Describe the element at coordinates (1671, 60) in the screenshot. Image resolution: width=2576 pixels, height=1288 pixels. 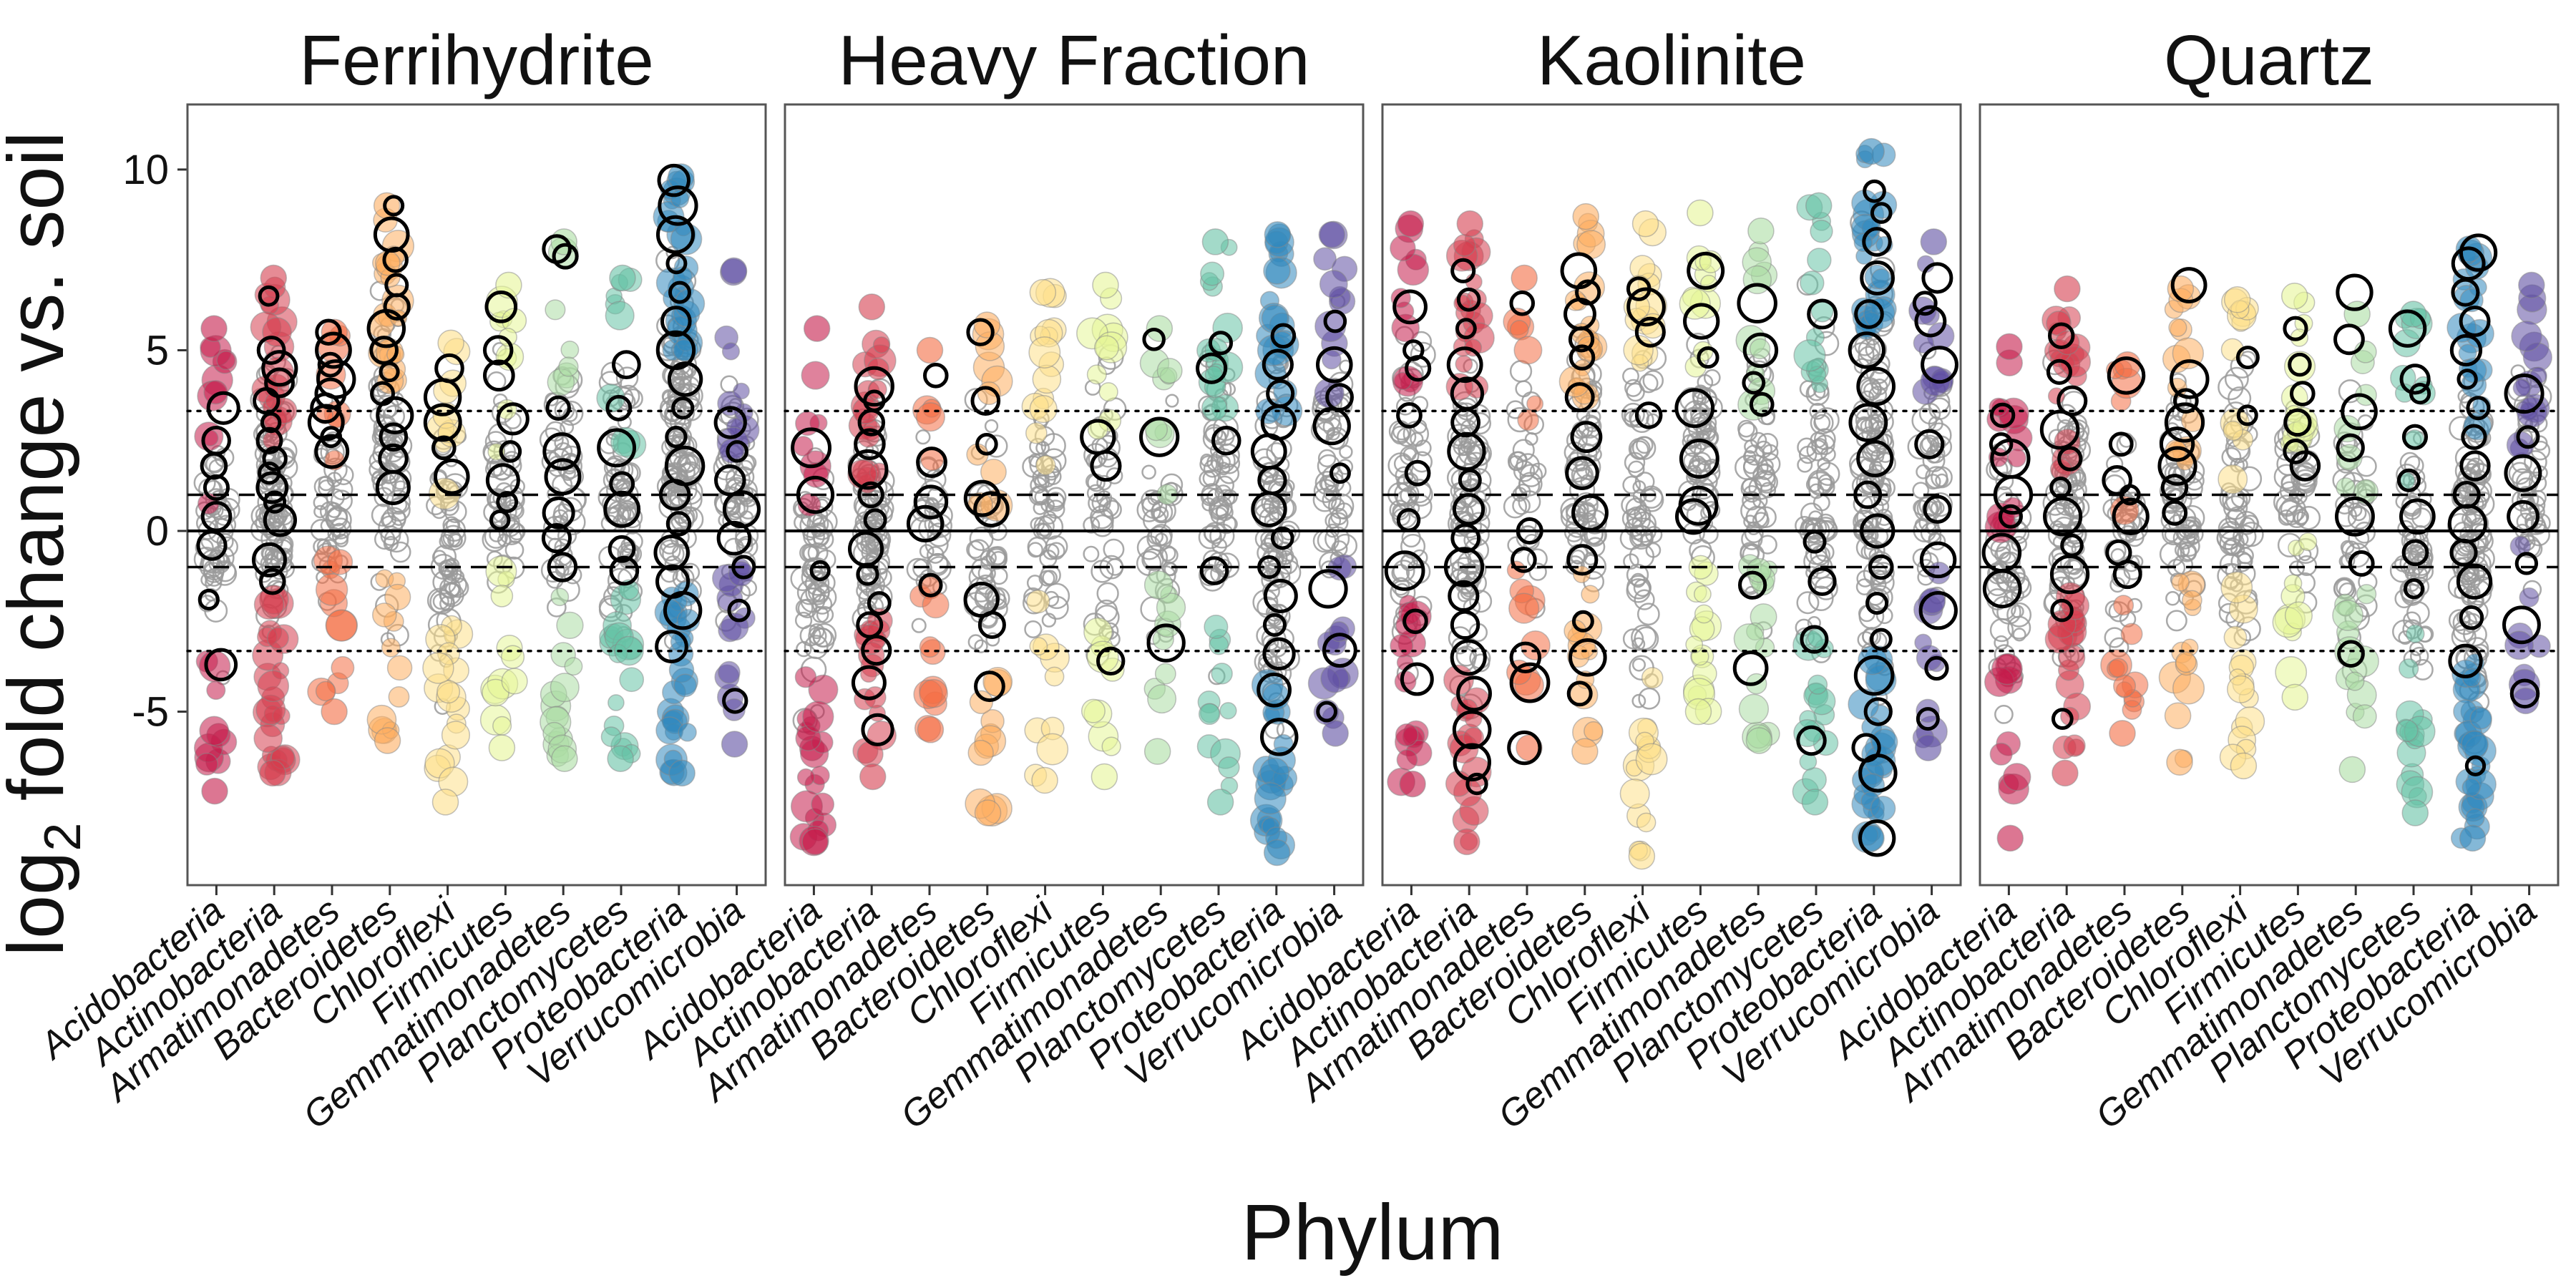
I see `facet-title: Kaolinite` at that location.